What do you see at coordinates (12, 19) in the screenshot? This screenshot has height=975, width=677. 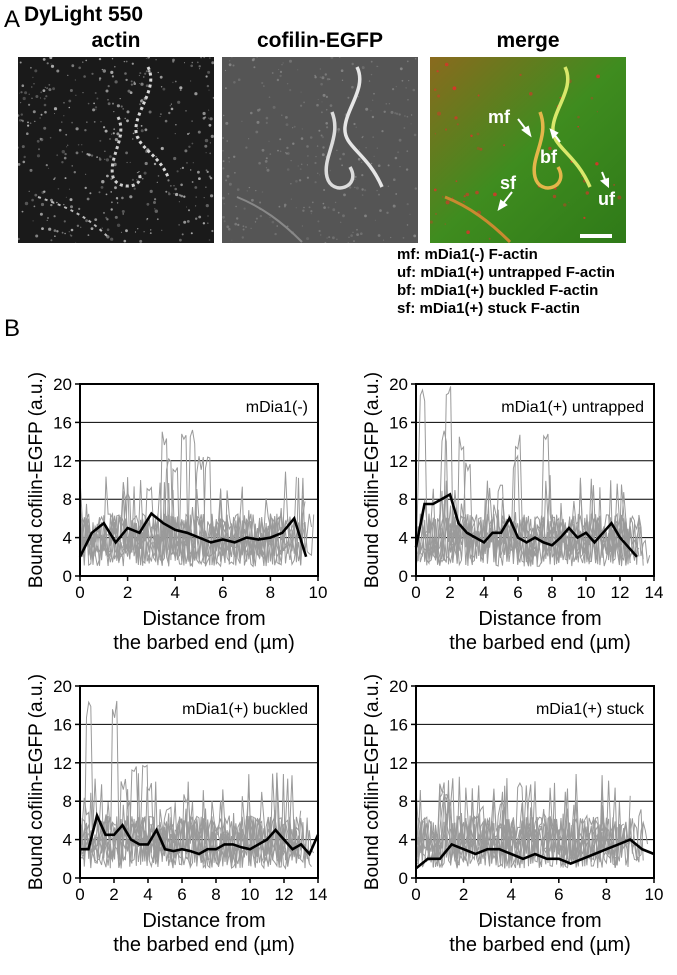 I see `panel-a-letter: A` at bounding box center [12, 19].